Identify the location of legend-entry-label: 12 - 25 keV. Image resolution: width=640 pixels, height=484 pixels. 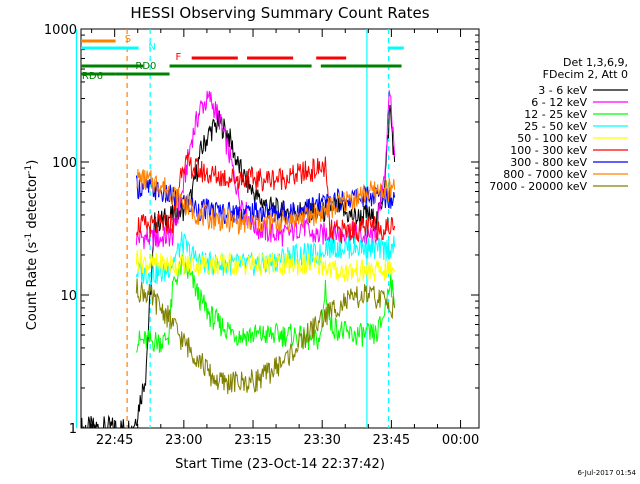
(555, 114).